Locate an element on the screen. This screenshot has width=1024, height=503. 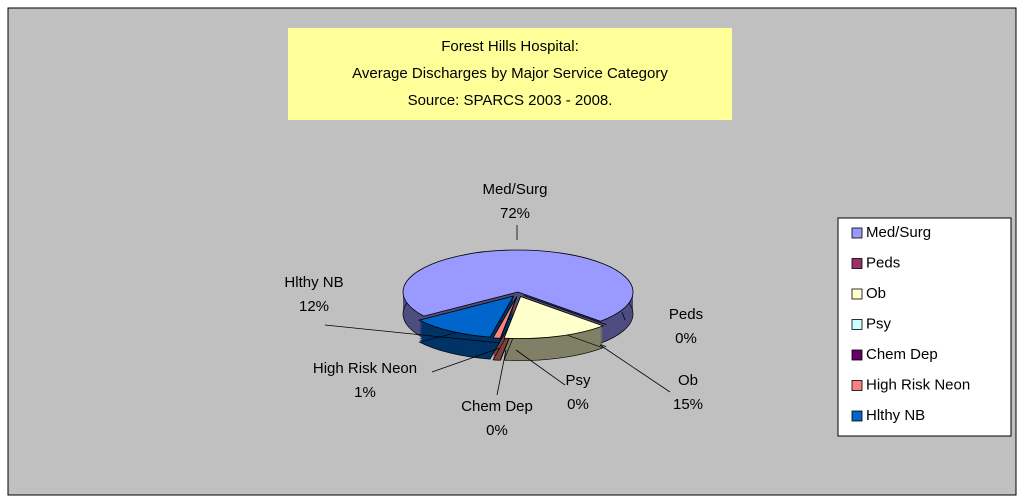
data-label: 15% is located at coordinates (688, 404).